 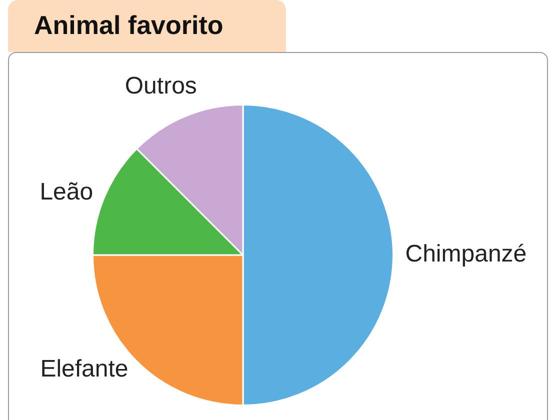 I want to click on slice-label: Chimpanzé, so click(x=466, y=254).